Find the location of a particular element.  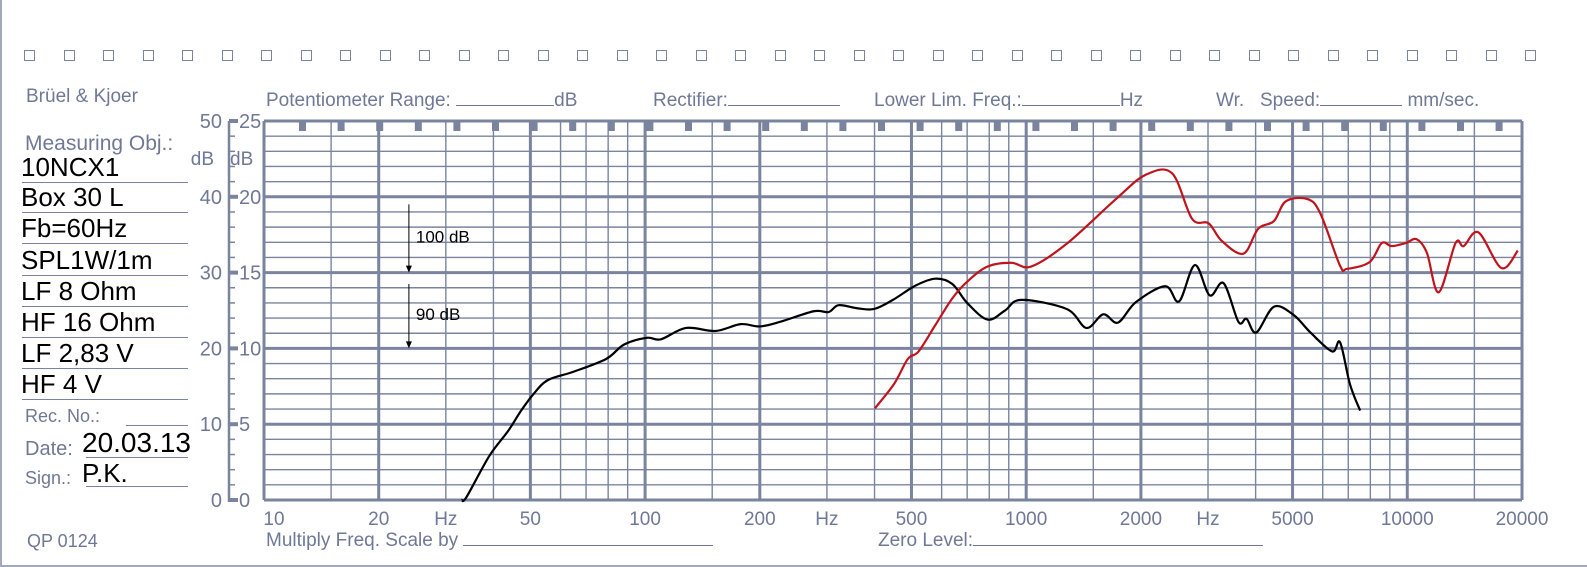

measuring-obj-entry: HF 16 Ohm is located at coordinates (88, 322).